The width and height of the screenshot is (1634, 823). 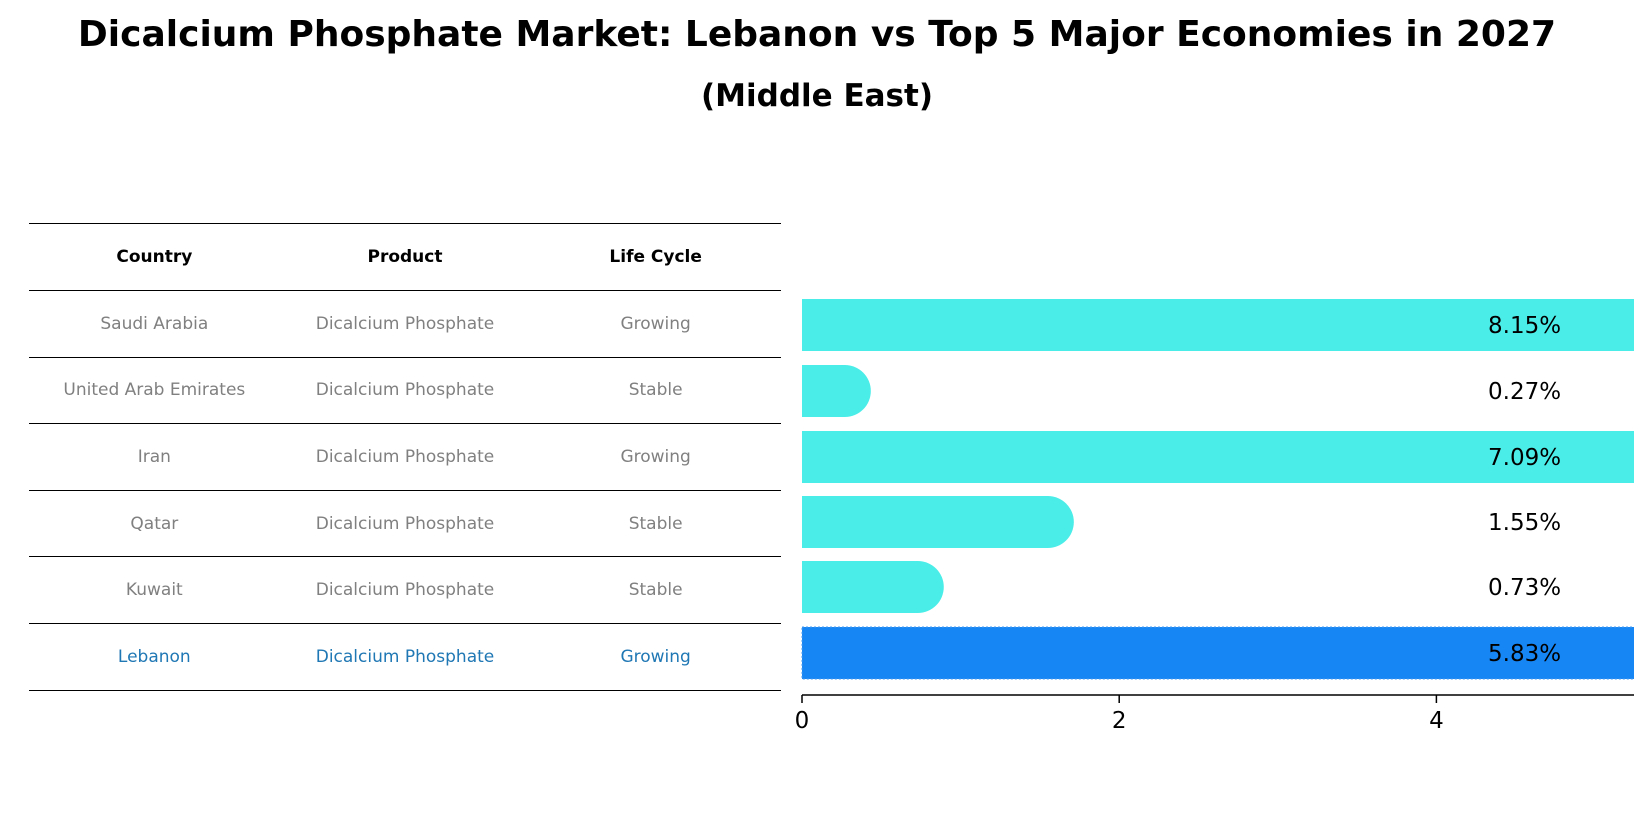 What do you see at coordinates (154, 657) in the screenshot?
I see `cell-country: Lebanon` at bounding box center [154, 657].